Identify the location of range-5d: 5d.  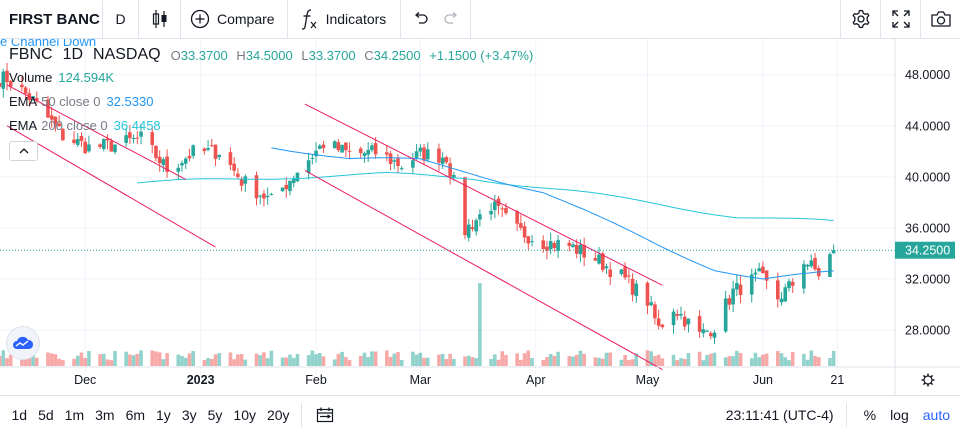
(46, 414).